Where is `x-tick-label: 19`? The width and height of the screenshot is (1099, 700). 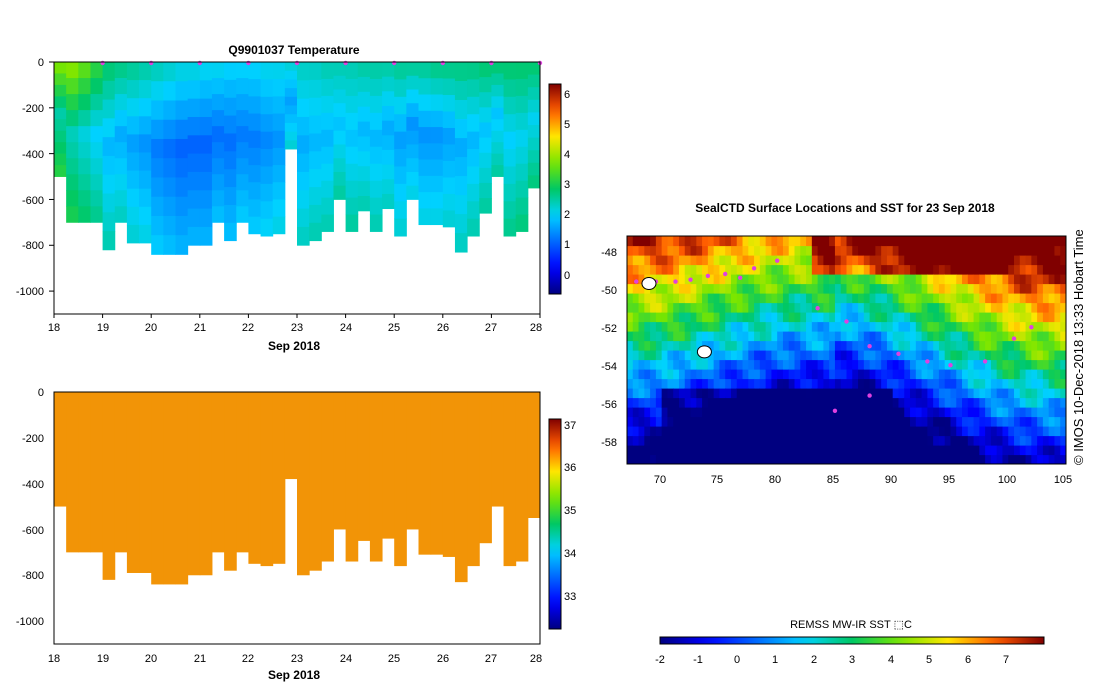 x-tick-label: 19 is located at coordinates (103, 659).